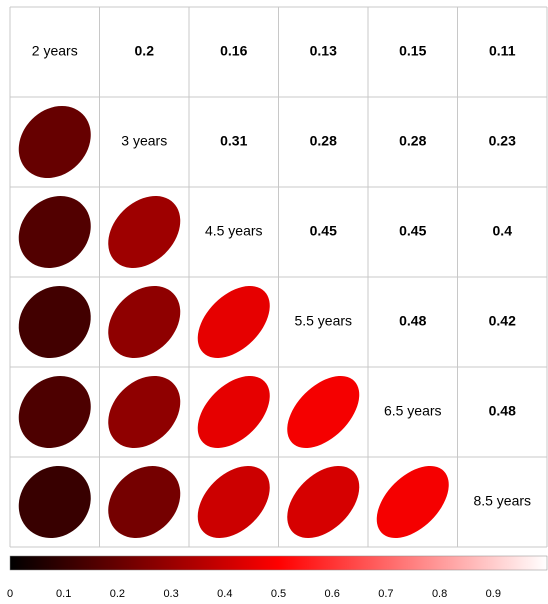 The width and height of the screenshot is (548, 604). I want to click on colorbar-tick-label: 0.6, so click(332, 594).